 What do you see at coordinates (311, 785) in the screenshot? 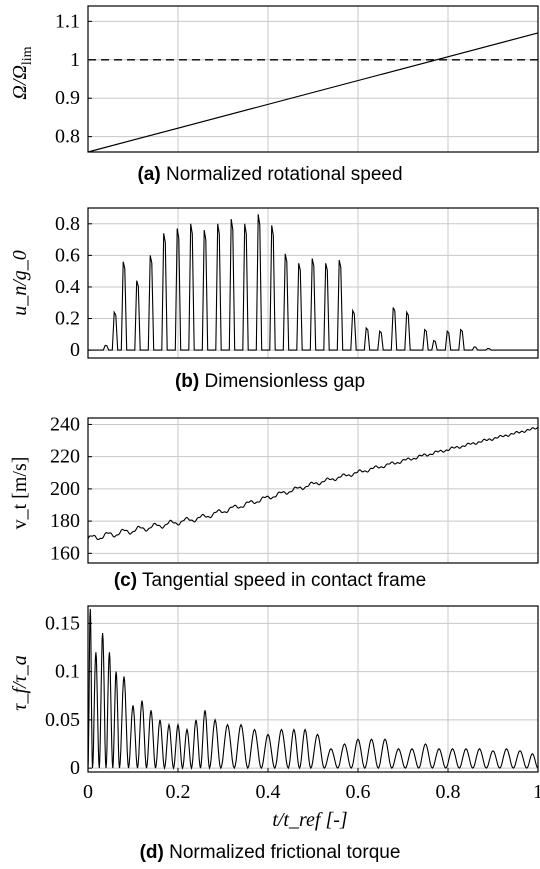
I see `panel-d-x-ticks: 0 0.2 0.4 0.6 0.8 1` at bounding box center [311, 785].